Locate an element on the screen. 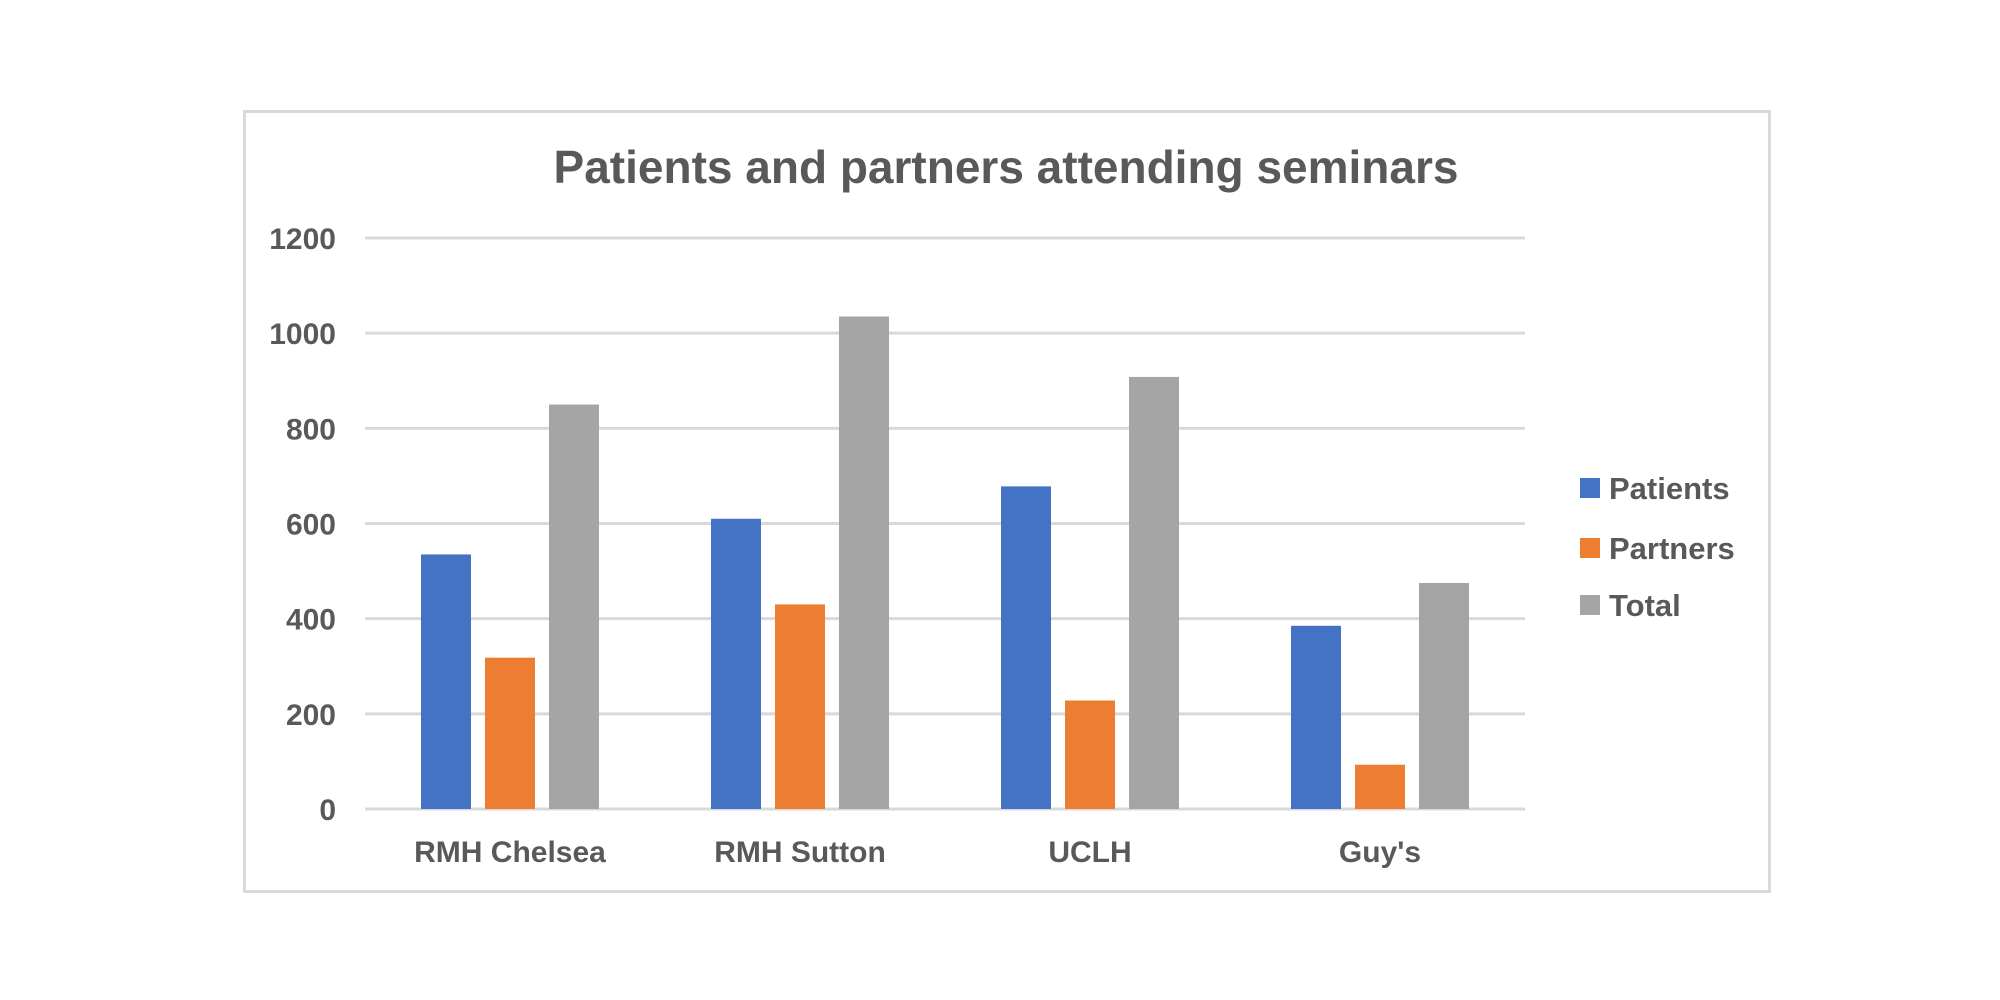 Image resolution: width=2000 pixels, height=1000 pixels. legend-swatch-partners is located at coordinates (1590, 548).